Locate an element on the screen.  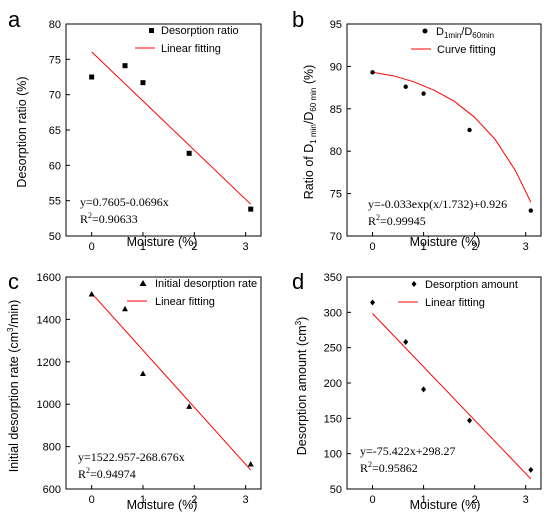
panel-d-x-axis-title: Moisture (%) is located at coordinates (445, 505).